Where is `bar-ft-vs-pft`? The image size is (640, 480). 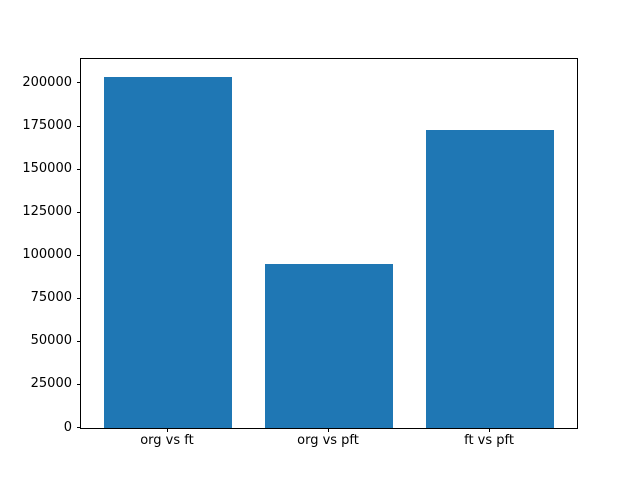
bar-ft-vs-pft is located at coordinates (490, 278).